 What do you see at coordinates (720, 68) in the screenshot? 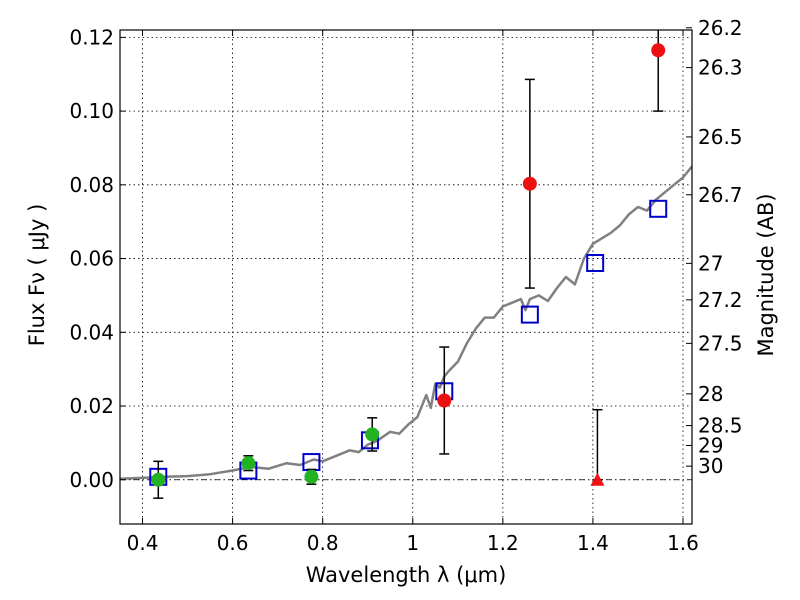
I see `right-tick-label: 26.3` at bounding box center [720, 68].